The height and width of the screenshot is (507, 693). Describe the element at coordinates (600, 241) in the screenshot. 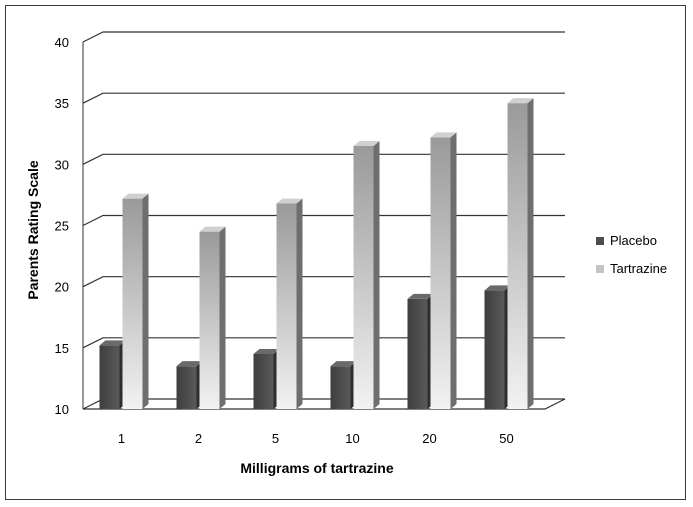

I see `legend-swatch-placebo` at that location.